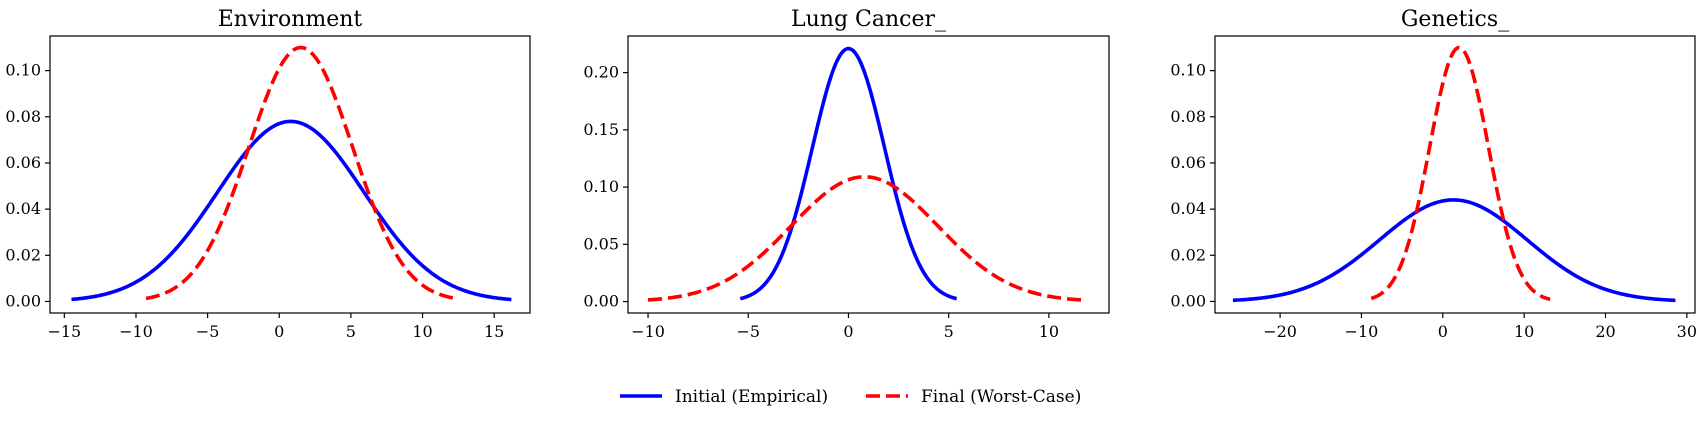 This screenshot has width=1699, height=425. I want to click on y-tick-label: 0.05, so click(601, 243).